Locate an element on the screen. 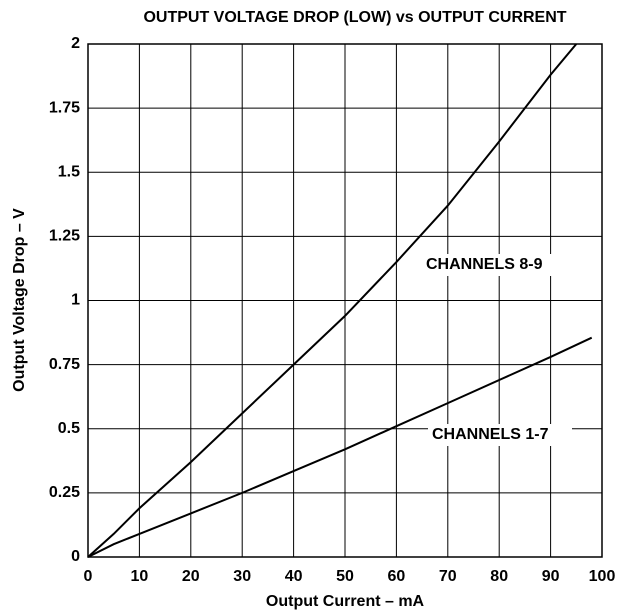  y-tick-label: 0.75 is located at coordinates (64, 364).